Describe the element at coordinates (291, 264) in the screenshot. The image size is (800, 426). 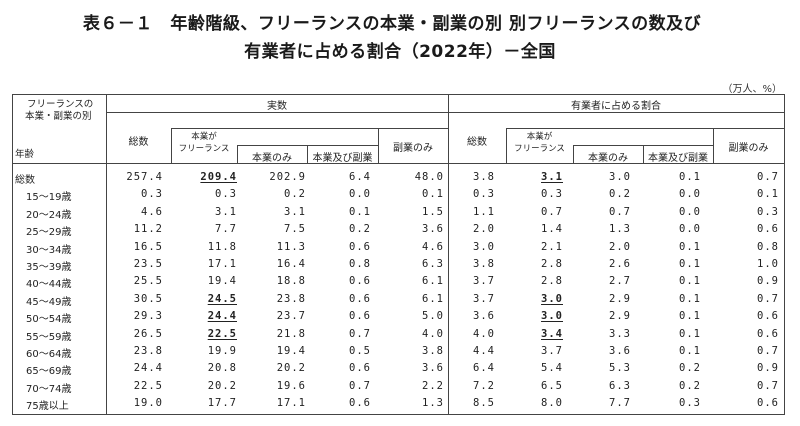
I see `actual-cell: 16.4` at that location.